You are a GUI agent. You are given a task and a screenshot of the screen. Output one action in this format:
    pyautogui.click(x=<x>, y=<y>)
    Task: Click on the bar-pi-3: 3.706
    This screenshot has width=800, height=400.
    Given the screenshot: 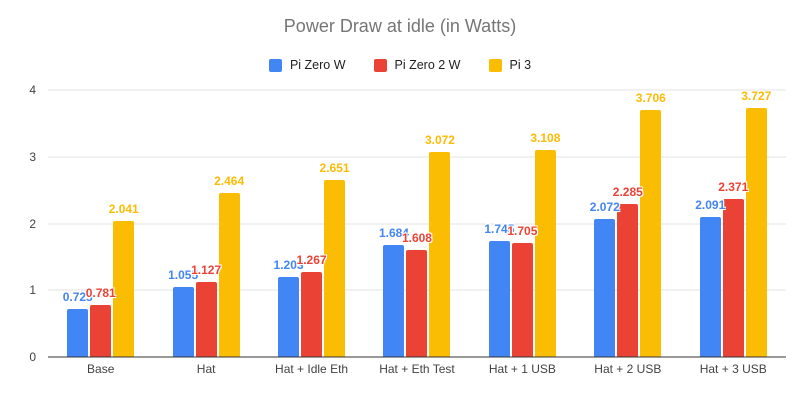 What is the action you would take?
    pyautogui.click(x=651, y=224)
    